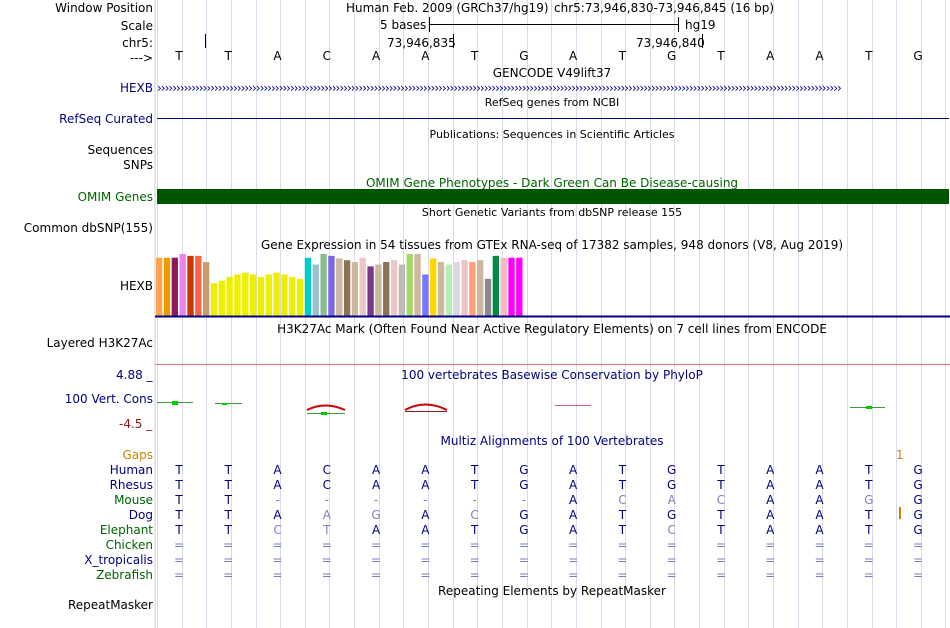 The height and width of the screenshot is (628, 950). What do you see at coordinates (376, 56) in the screenshot?
I see `base-4: A` at bounding box center [376, 56].